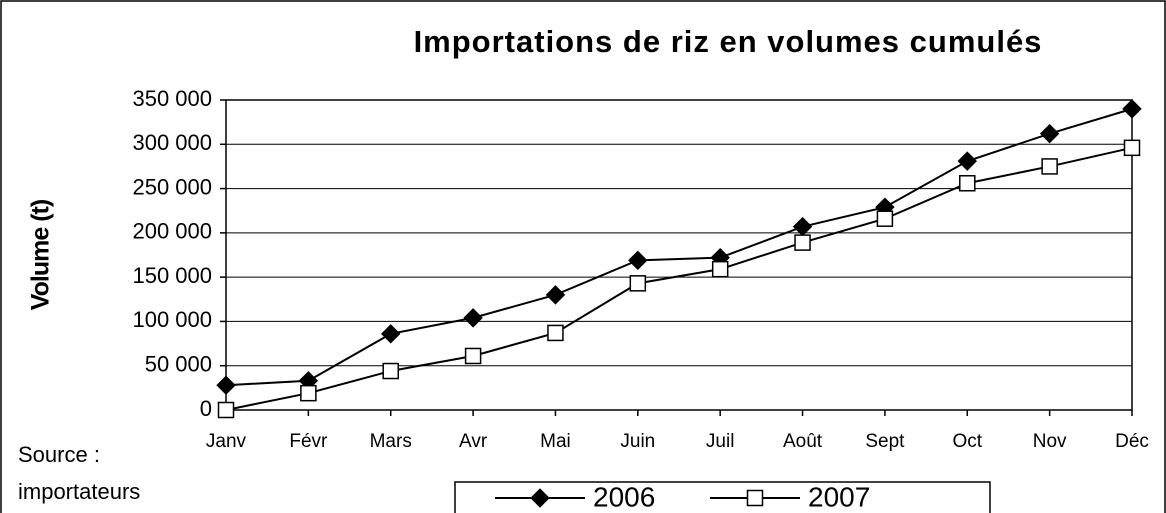 The height and width of the screenshot is (513, 1166). I want to click on x-tick-label: Juin, so click(637, 441).